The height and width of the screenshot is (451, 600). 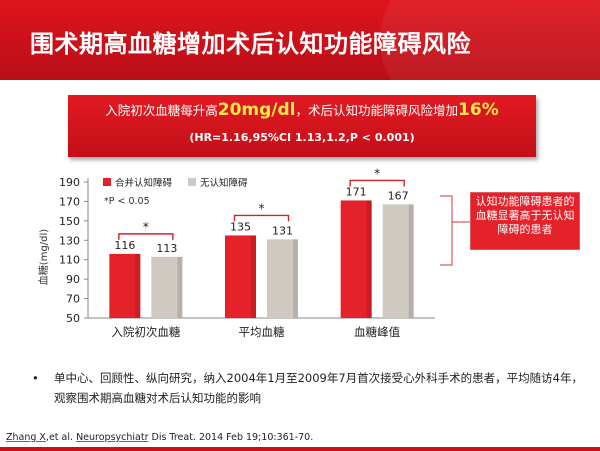 I want to click on data-label: 135, so click(x=240, y=226).